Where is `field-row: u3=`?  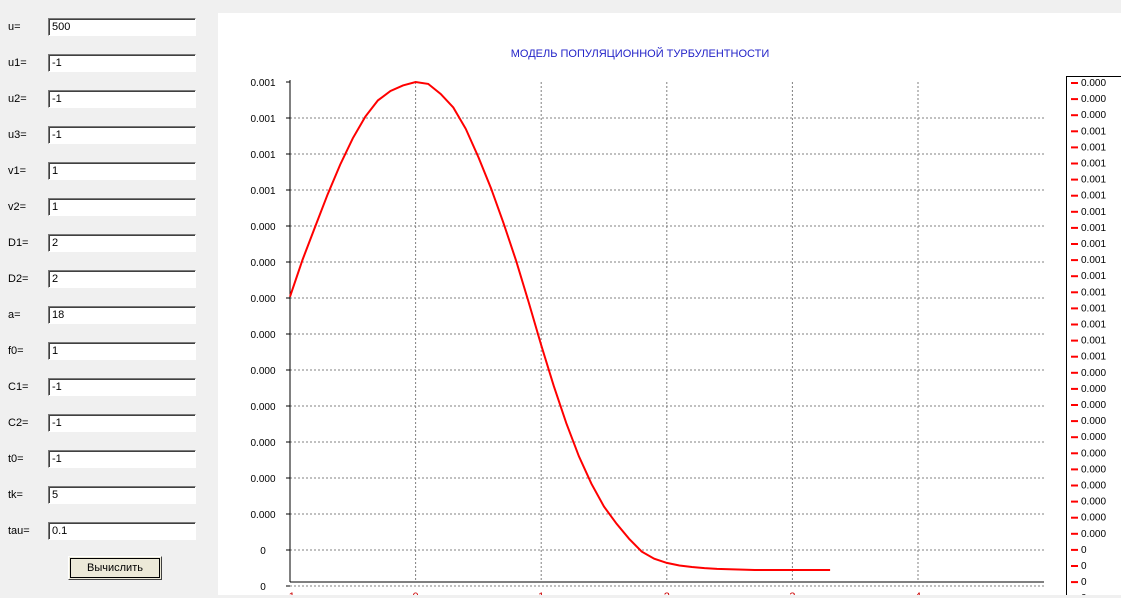 field-row: u3= is located at coordinates (107, 136).